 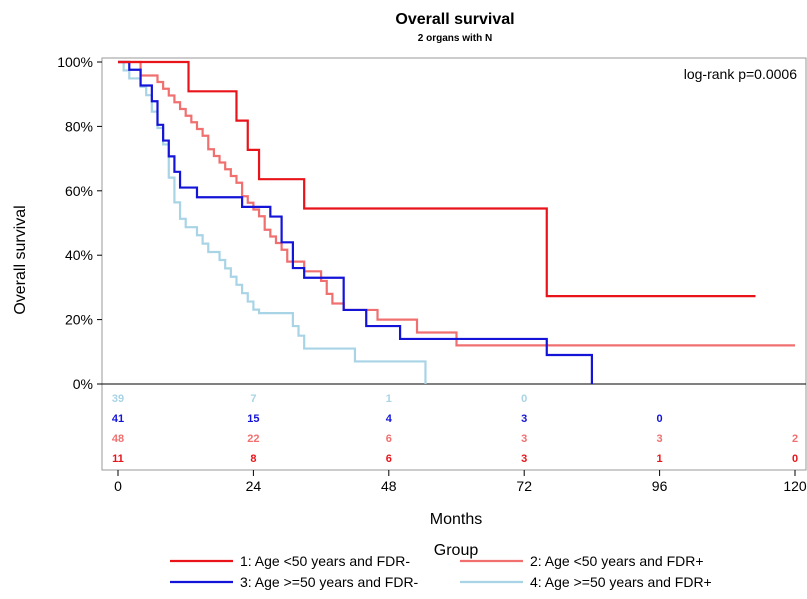 What do you see at coordinates (795, 439) in the screenshot?
I see `at-risk-count: 2` at bounding box center [795, 439].